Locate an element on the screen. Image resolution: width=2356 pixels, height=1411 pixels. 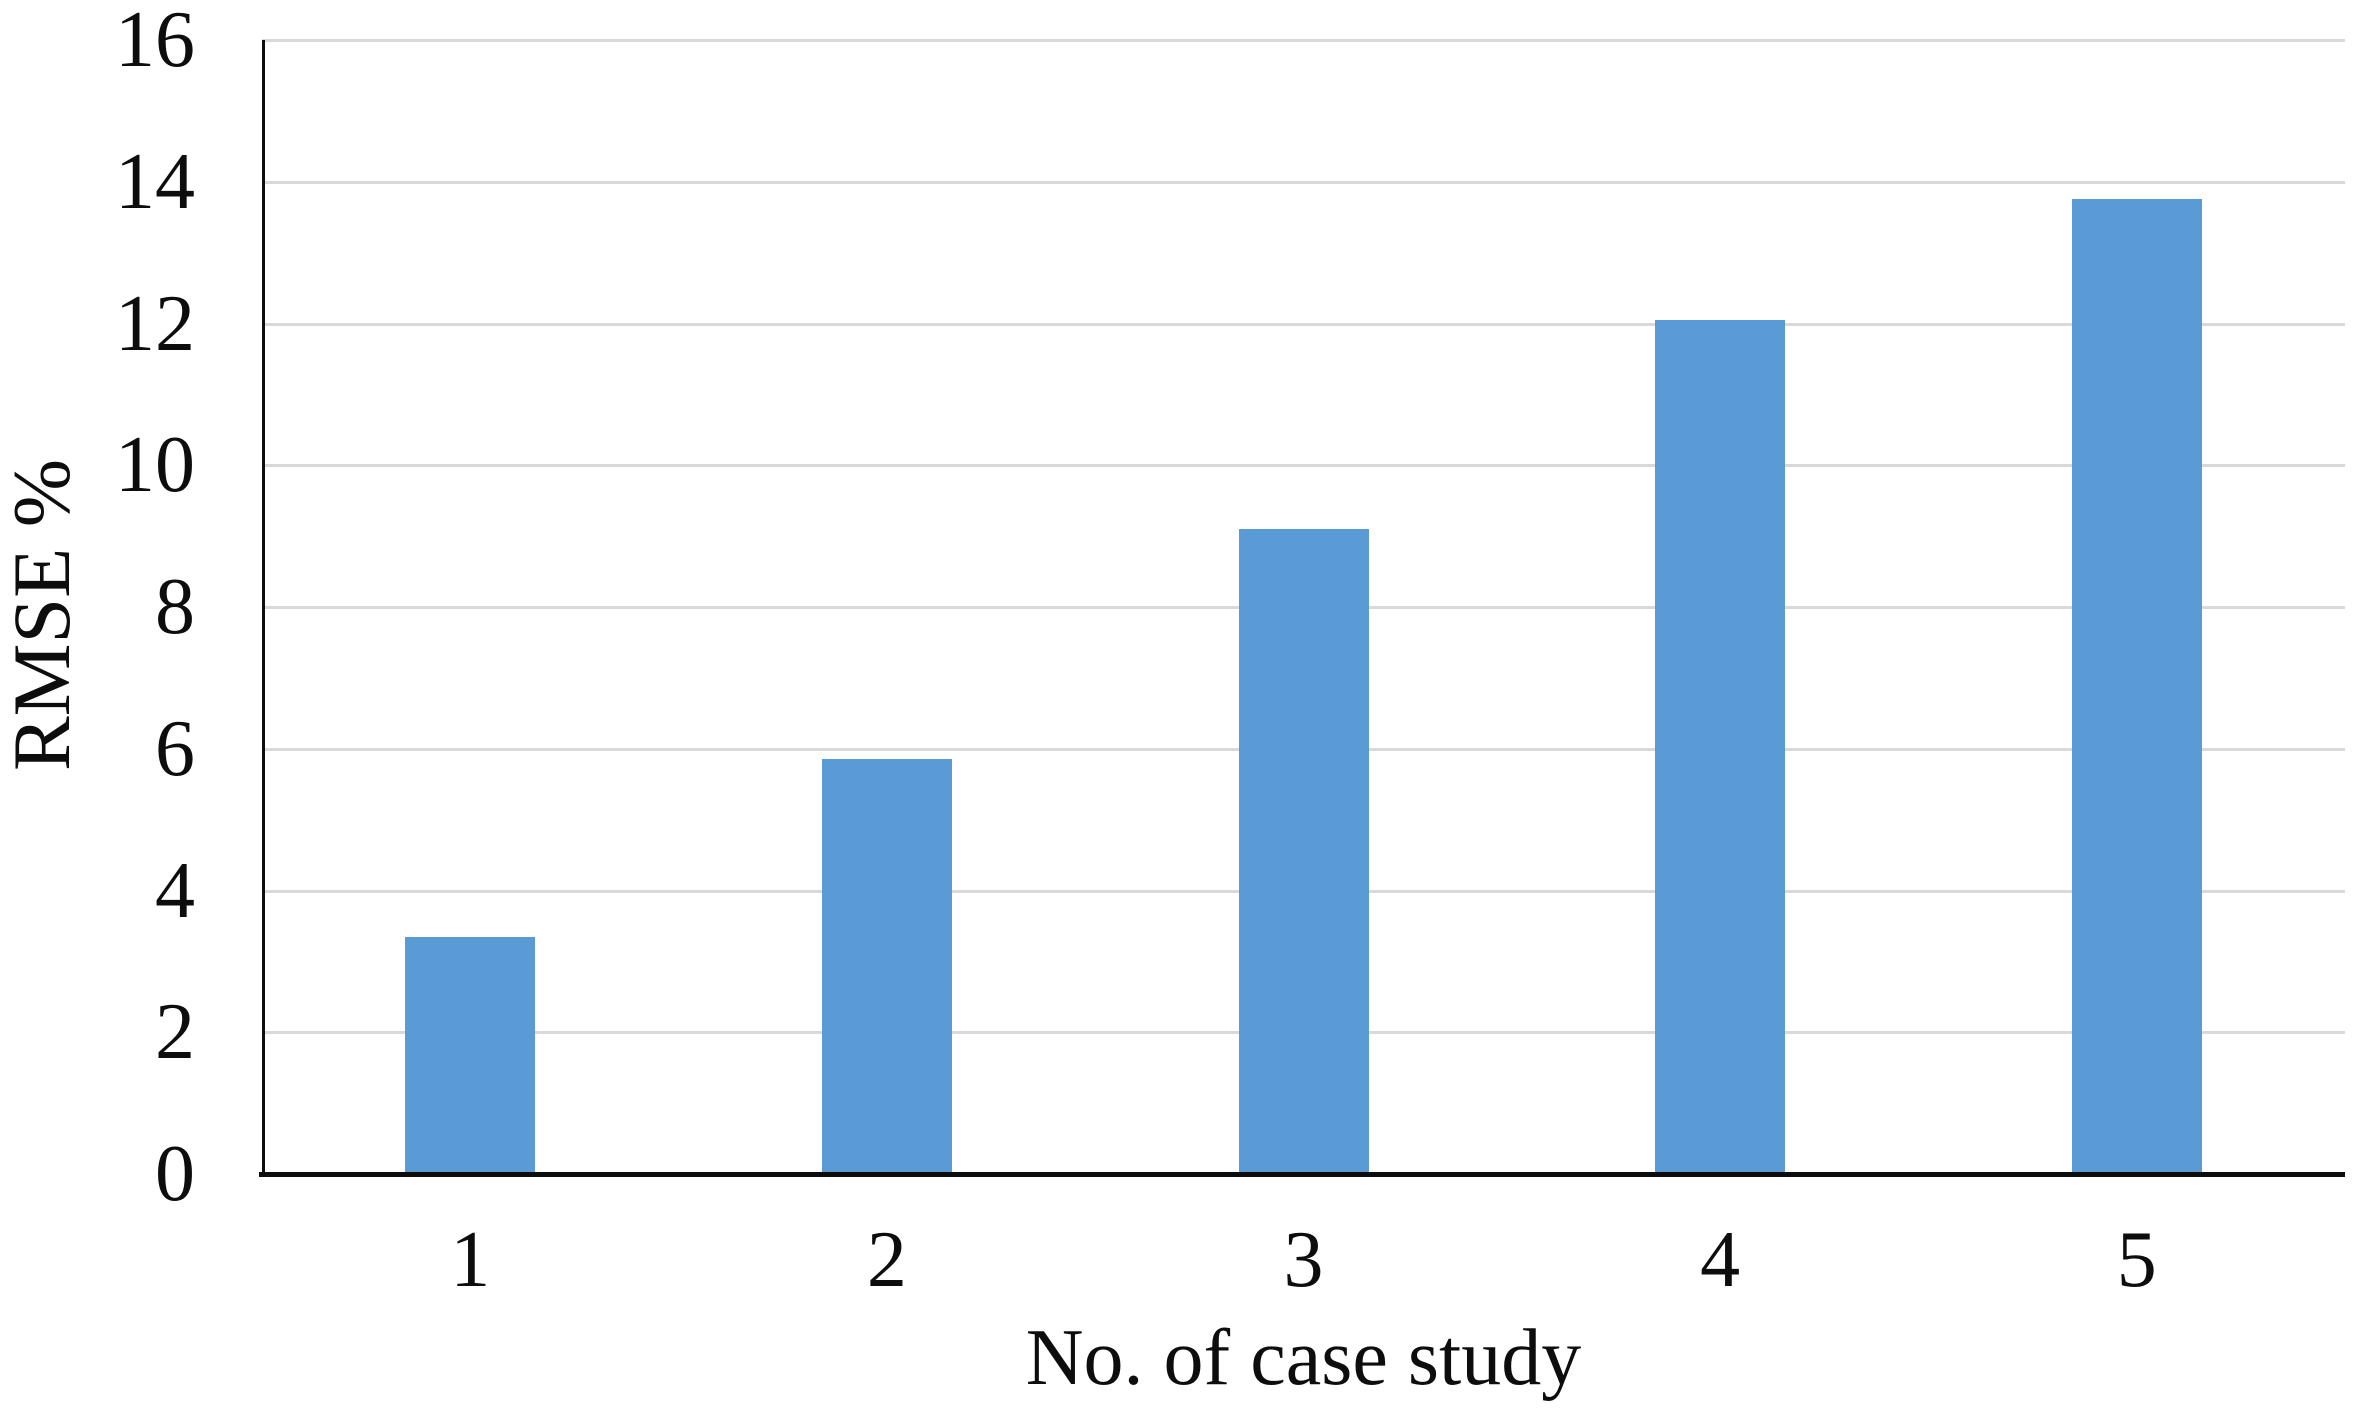
y-tick-label: 14 is located at coordinates (155, 181).